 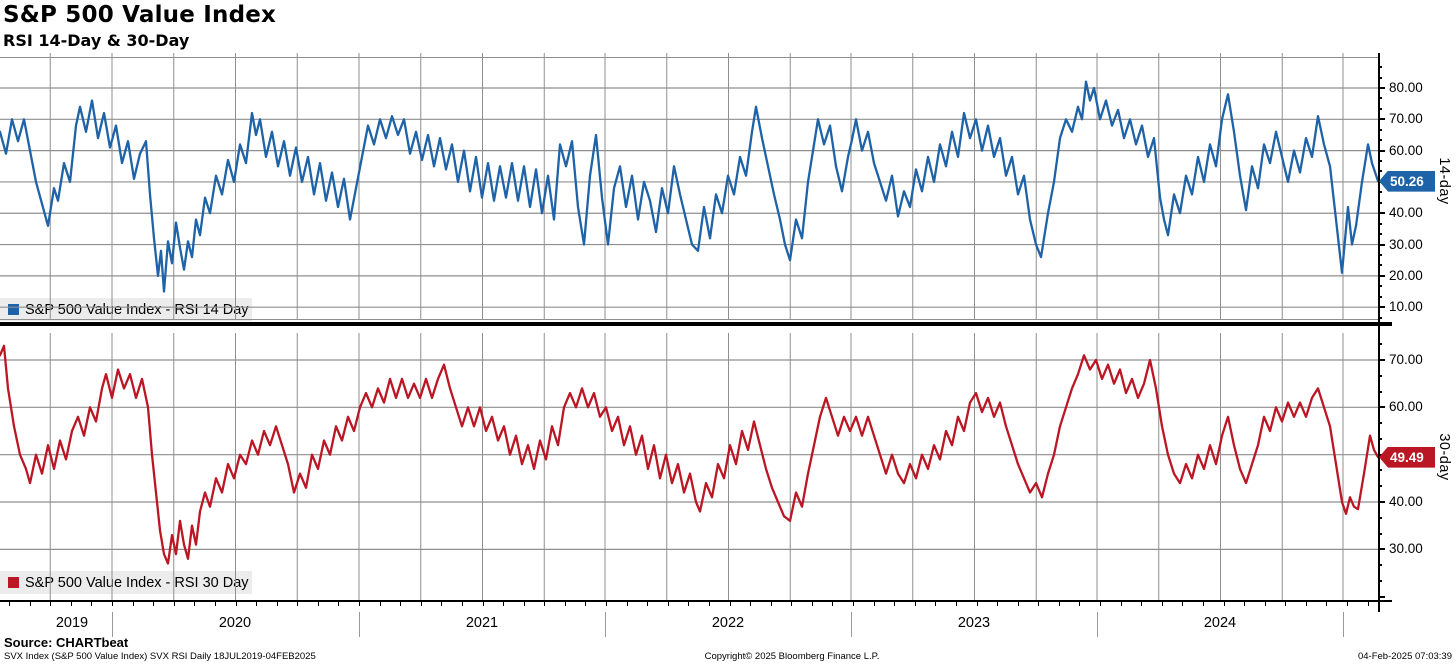 I want to click on y-tick-label: 80.00, so click(x=1406, y=87).